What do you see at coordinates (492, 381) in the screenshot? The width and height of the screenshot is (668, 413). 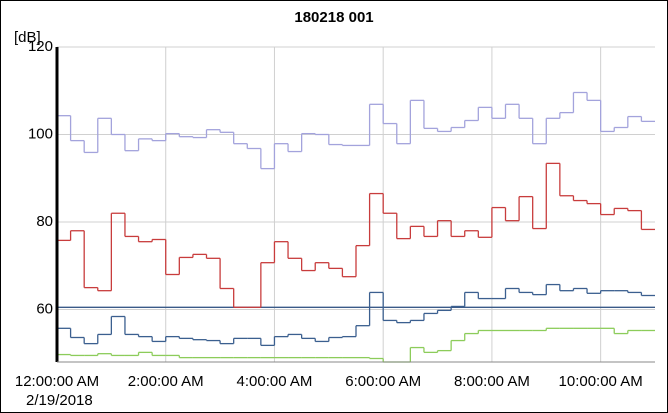 I see `x-tick-label: 8:00:00 AM` at bounding box center [492, 381].